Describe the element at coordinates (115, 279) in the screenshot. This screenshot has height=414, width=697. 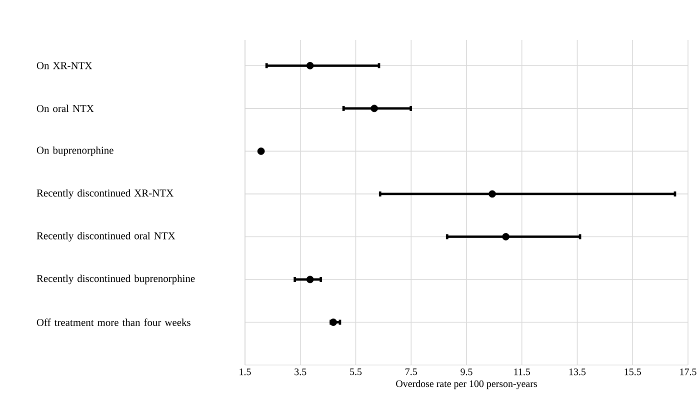
I see `y-tick-label: Recently discontinued buprenorphine` at that location.